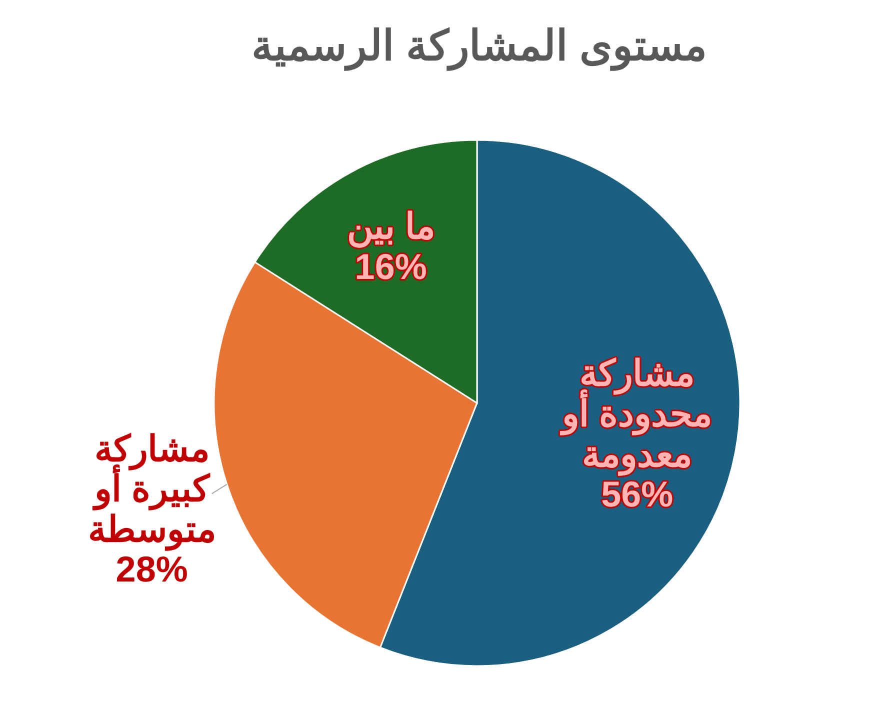 The width and height of the screenshot is (869, 720). What do you see at coordinates (152, 490) in the screenshot?
I see `slice-label: مشاركة كبيرة أو متوسطة` at bounding box center [152, 490].